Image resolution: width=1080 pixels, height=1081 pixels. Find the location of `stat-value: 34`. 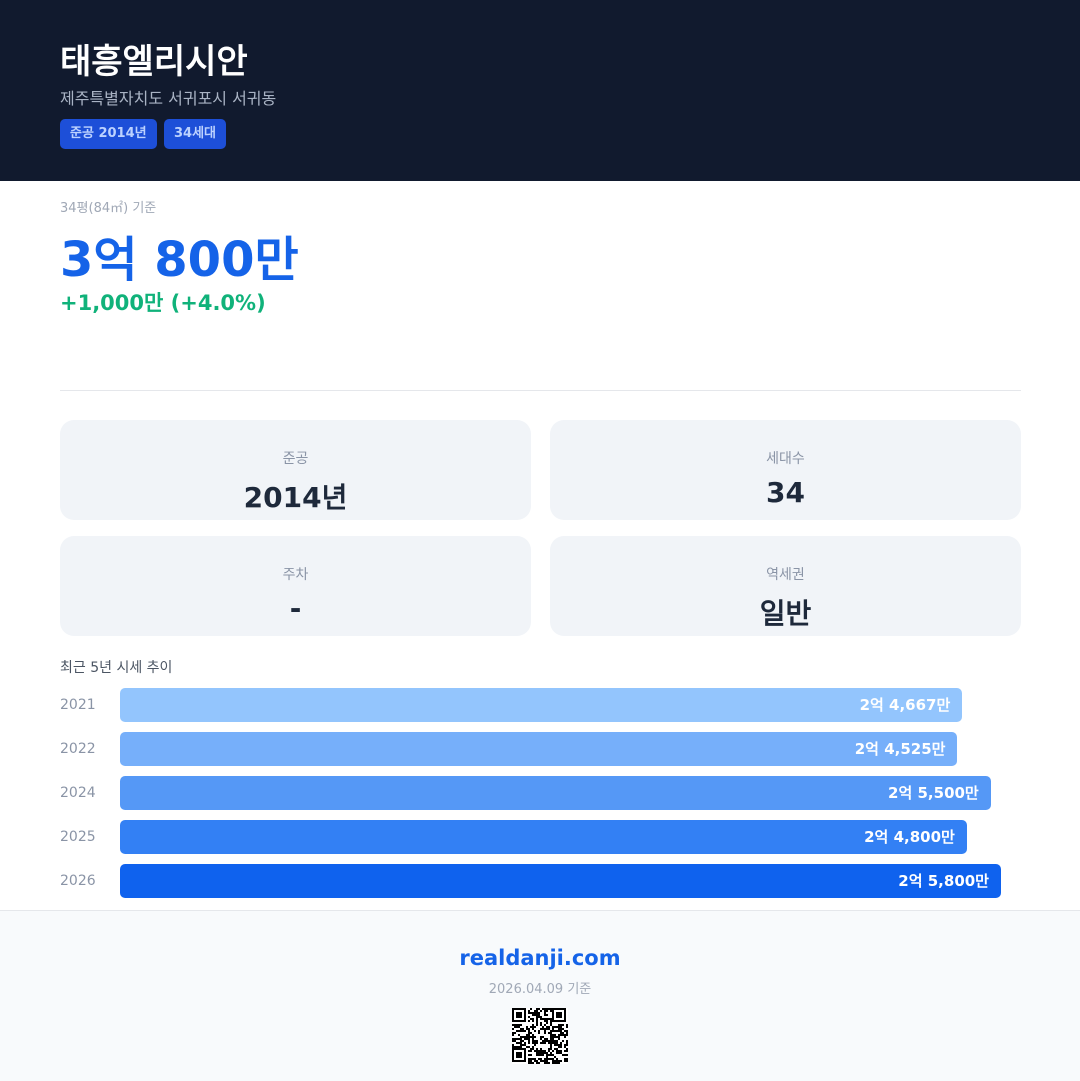

stat-value: 34 is located at coordinates (785, 492).